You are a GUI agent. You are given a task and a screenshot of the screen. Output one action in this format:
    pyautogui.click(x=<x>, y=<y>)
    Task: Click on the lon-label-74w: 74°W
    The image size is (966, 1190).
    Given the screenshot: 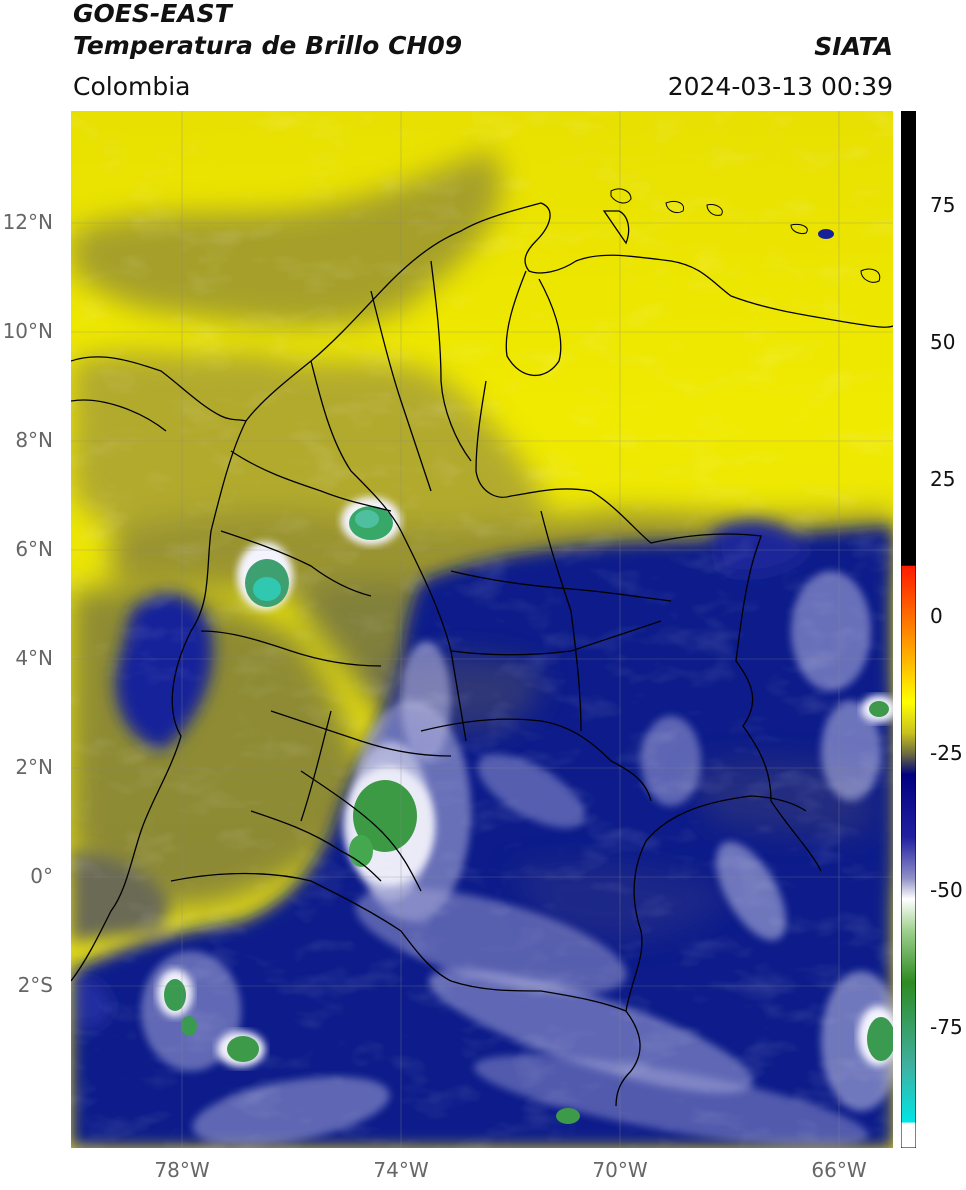 What is the action you would take?
    pyautogui.click(x=401, y=1170)
    